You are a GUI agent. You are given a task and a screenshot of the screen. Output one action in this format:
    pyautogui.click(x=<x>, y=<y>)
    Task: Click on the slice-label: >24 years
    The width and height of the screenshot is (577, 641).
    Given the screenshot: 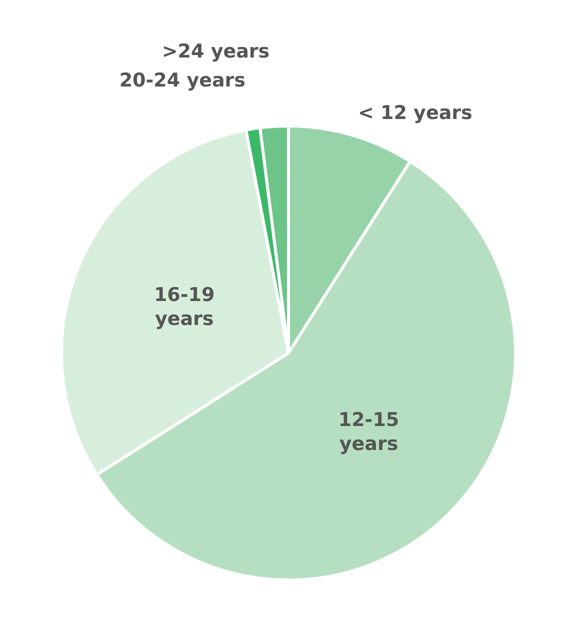 What is the action you would take?
    pyautogui.click(x=216, y=51)
    